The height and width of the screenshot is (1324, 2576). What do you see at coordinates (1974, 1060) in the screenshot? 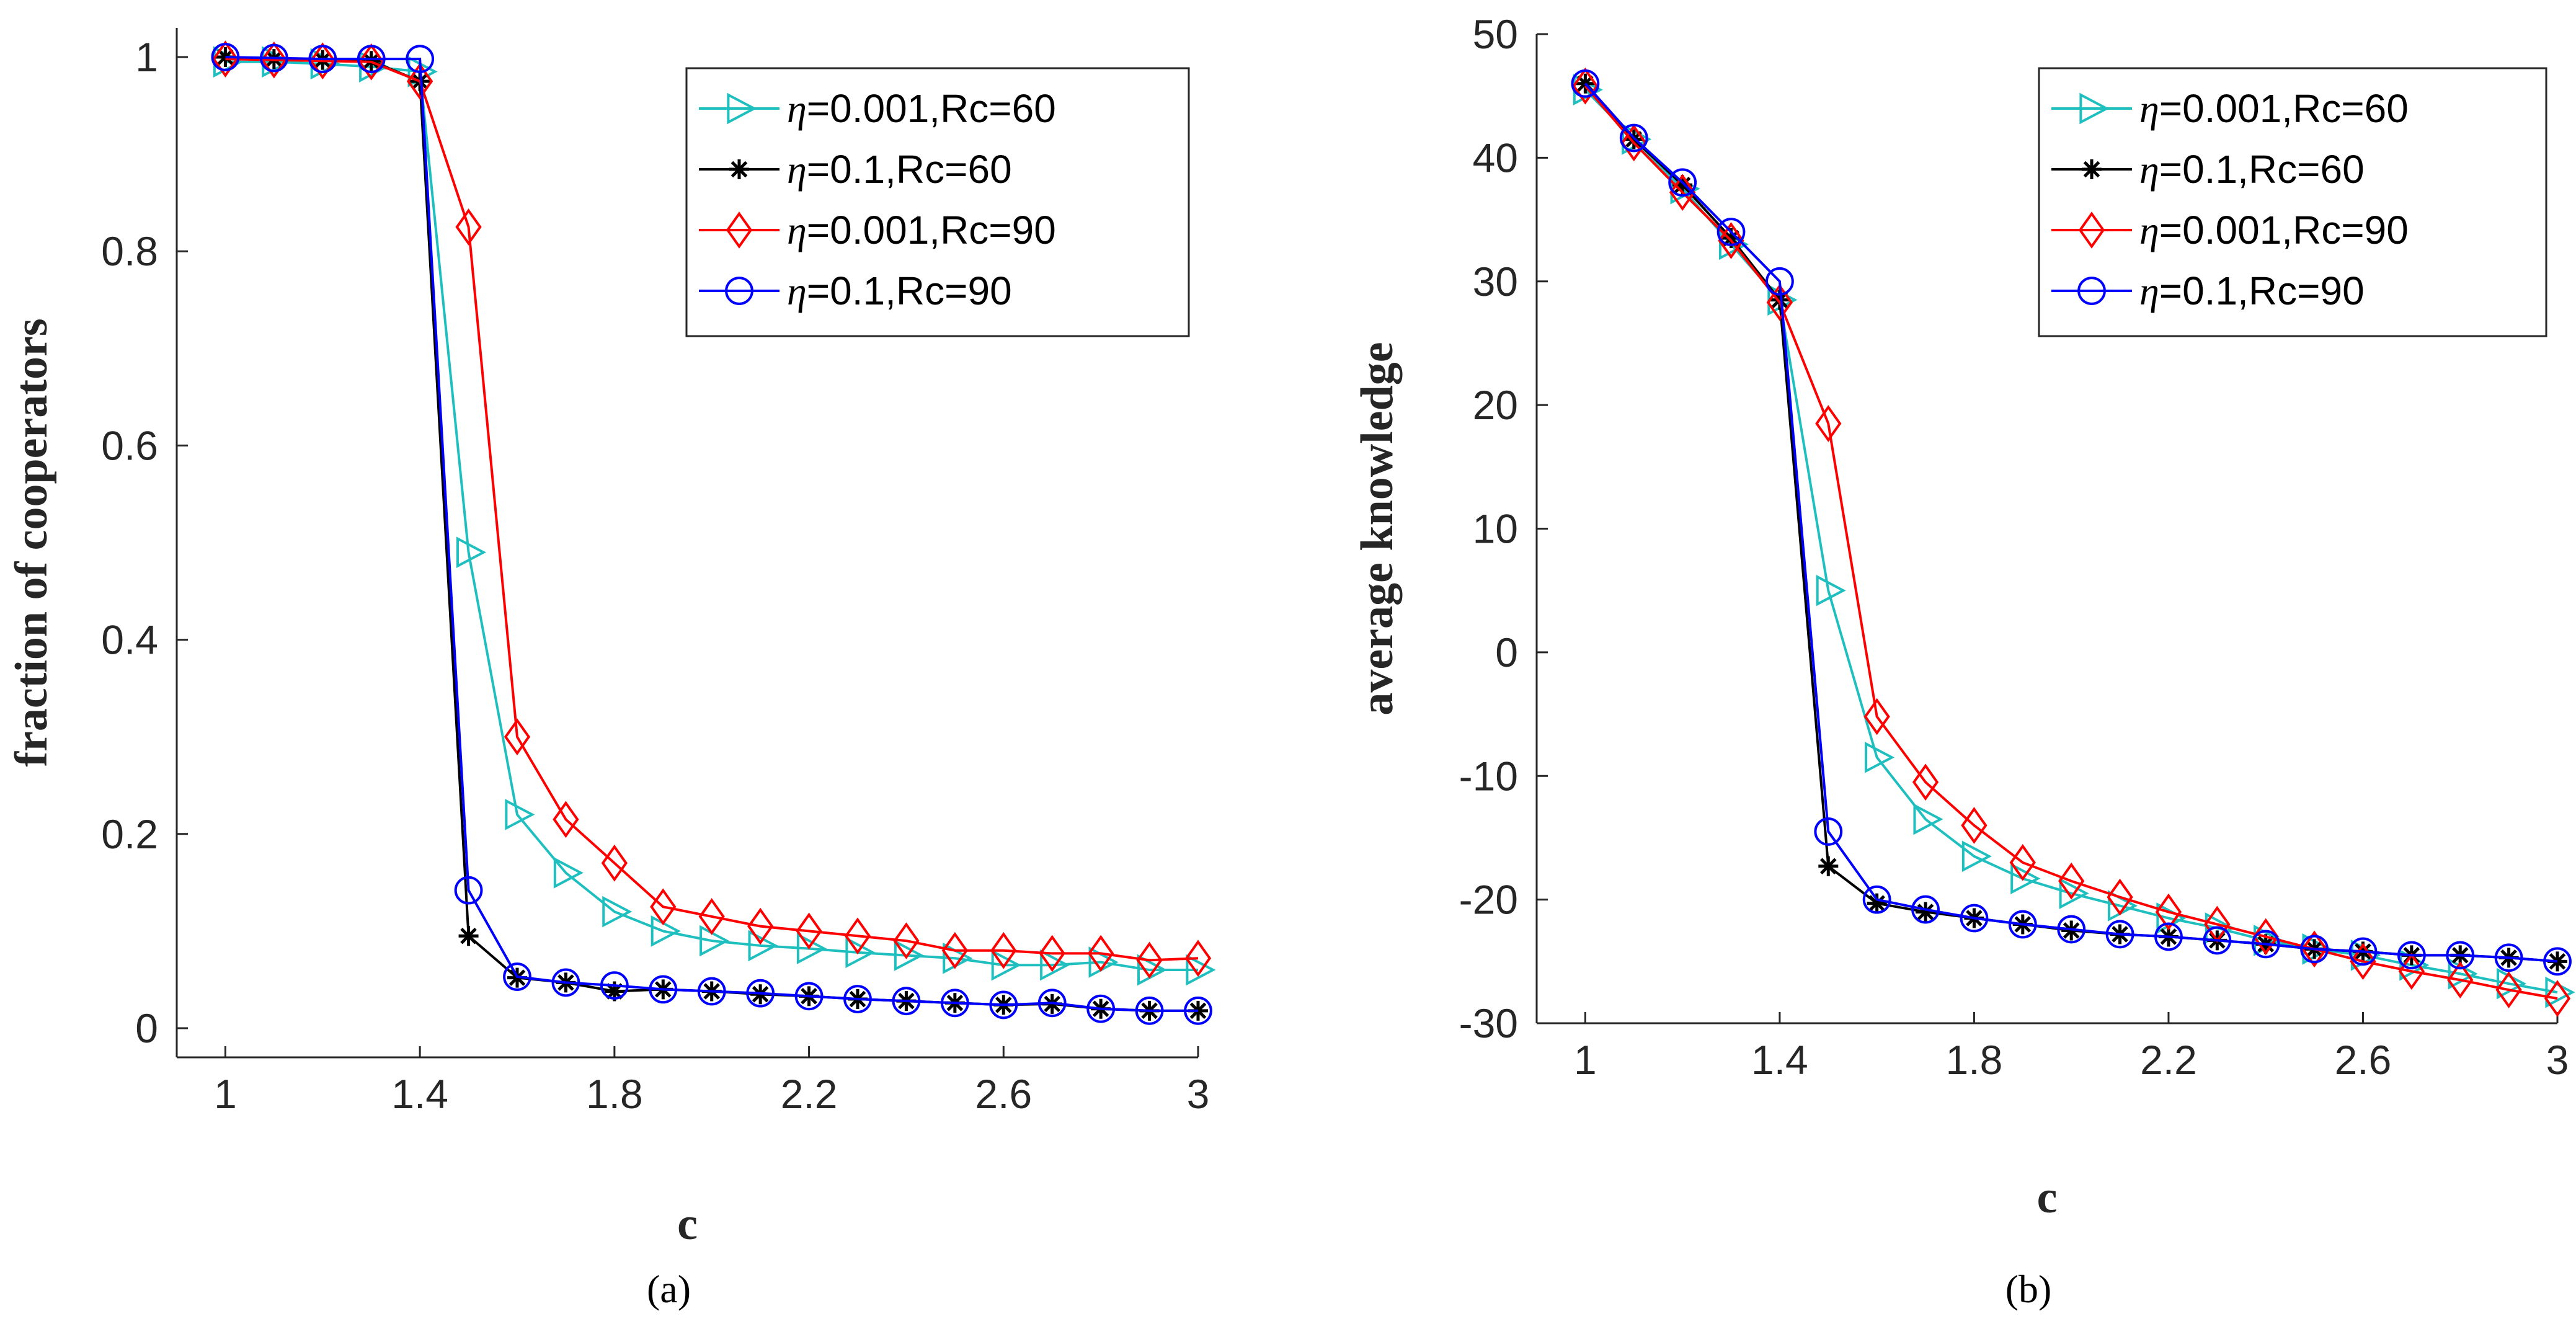
I see `x-tick-label: 1.8` at bounding box center [1974, 1060].